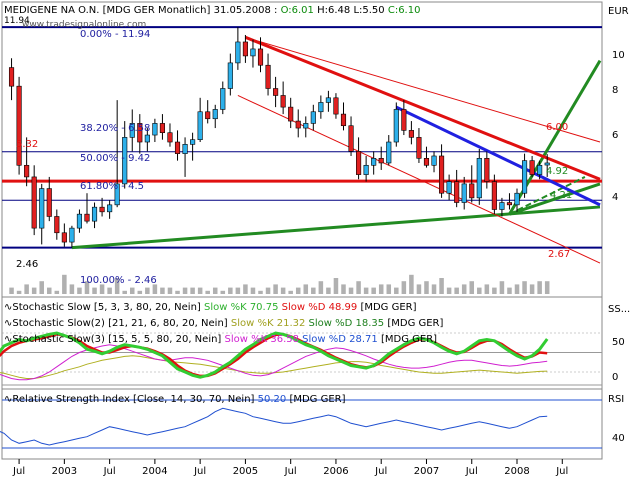 The image size is (640, 484). What do you see at coordinates (423, 89) in the screenshot?
I see `trend-line-red-channel-upper` at bounding box center [423, 89].